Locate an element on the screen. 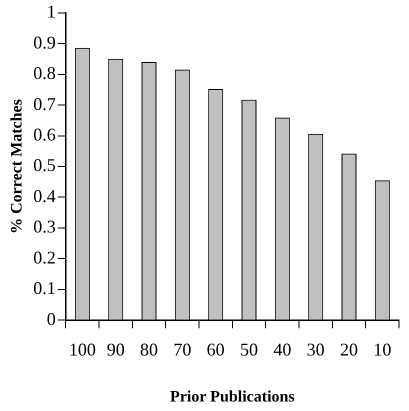 The height and width of the screenshot is (411, 409). y-axis-title: % Correct Matches is located at coordinates (17, 166).